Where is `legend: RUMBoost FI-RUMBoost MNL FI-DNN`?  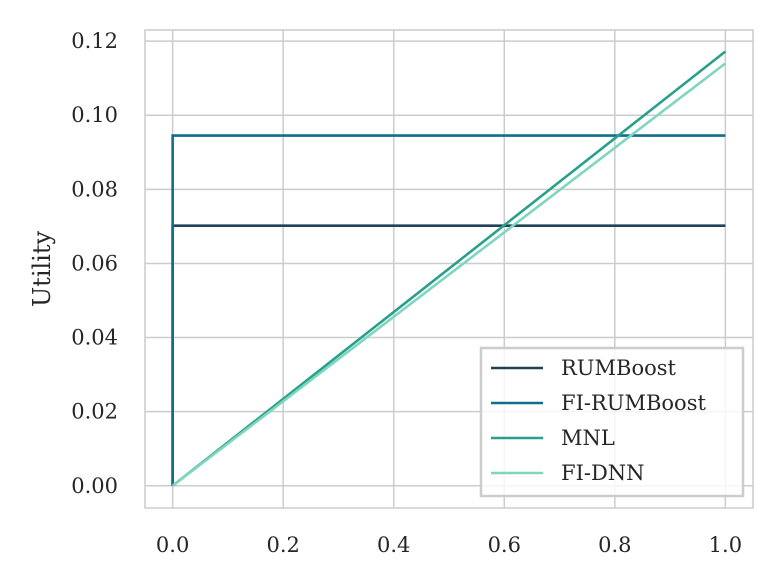 legend: RUMBoost FI-RUMBoost MNL FI-DNN is located at coordinates (612, 422).